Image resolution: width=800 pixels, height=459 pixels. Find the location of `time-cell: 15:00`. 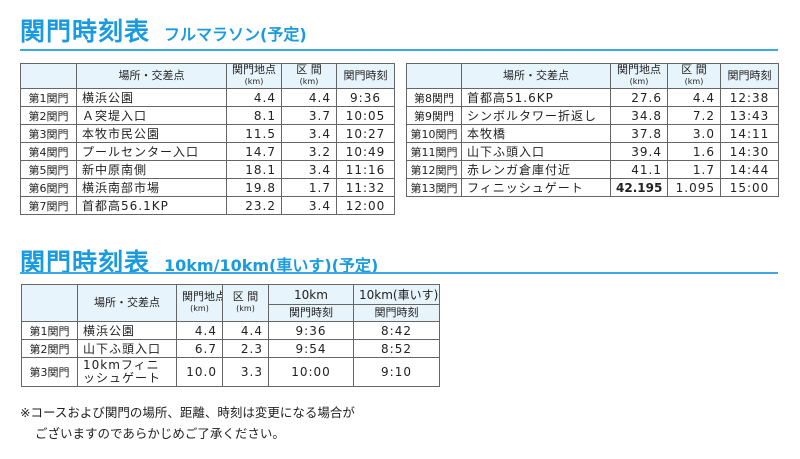

time-cell: 15:00 is located at coordinates (749, 187).